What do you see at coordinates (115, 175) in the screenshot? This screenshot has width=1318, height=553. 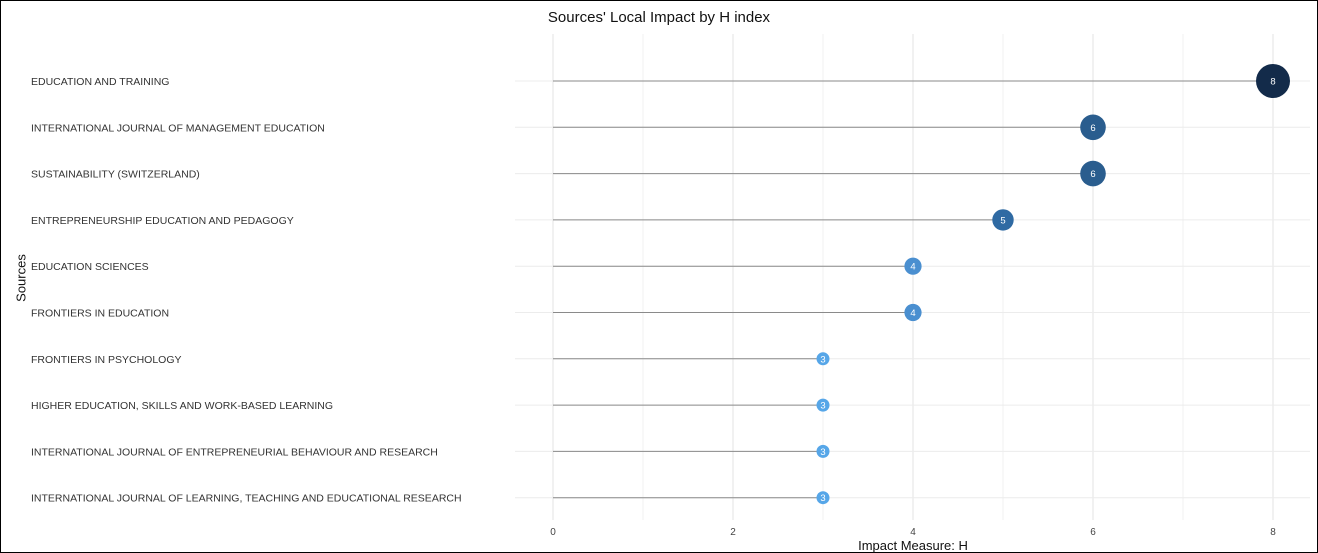 I see `category-label: SUSTAINABILITY (SWITZERLAND)` at bounding box center [115, 175].